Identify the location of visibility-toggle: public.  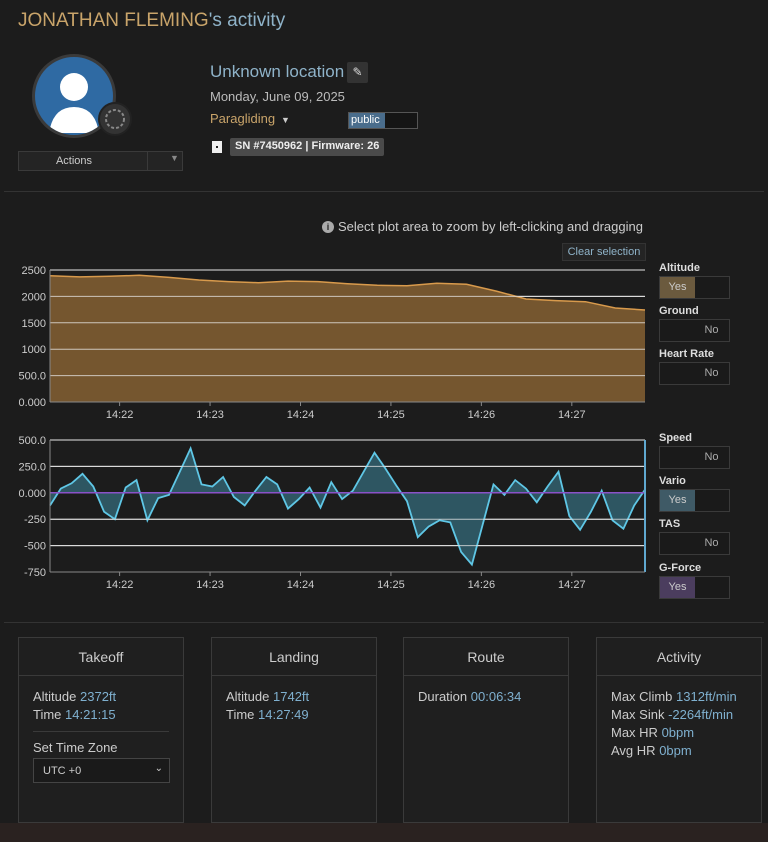
(383, 120).